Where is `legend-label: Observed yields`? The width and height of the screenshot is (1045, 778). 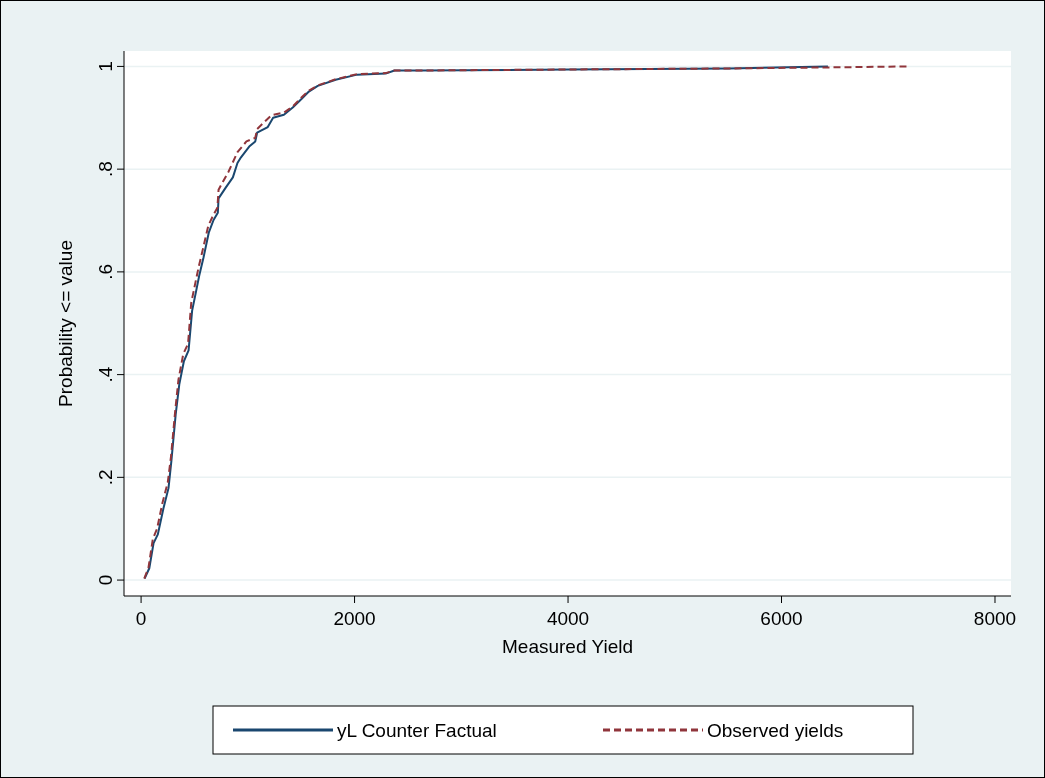
legend-label: Observed yields is located at coordinates (775, 730).